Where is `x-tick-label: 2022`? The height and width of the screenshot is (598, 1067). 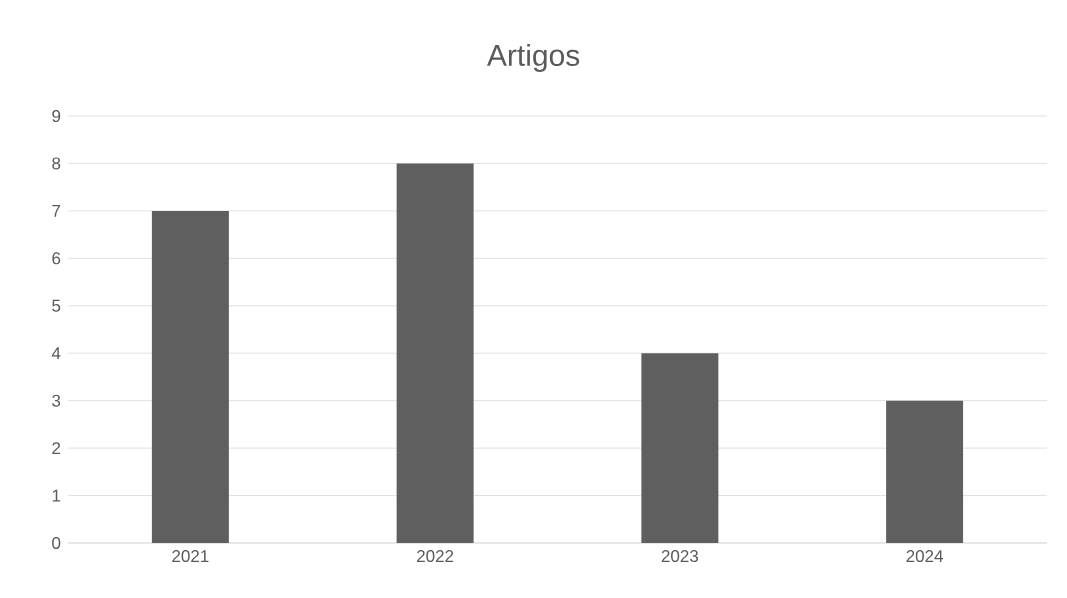 x-tick-label: 2022 is located at coordinates (435, 556).